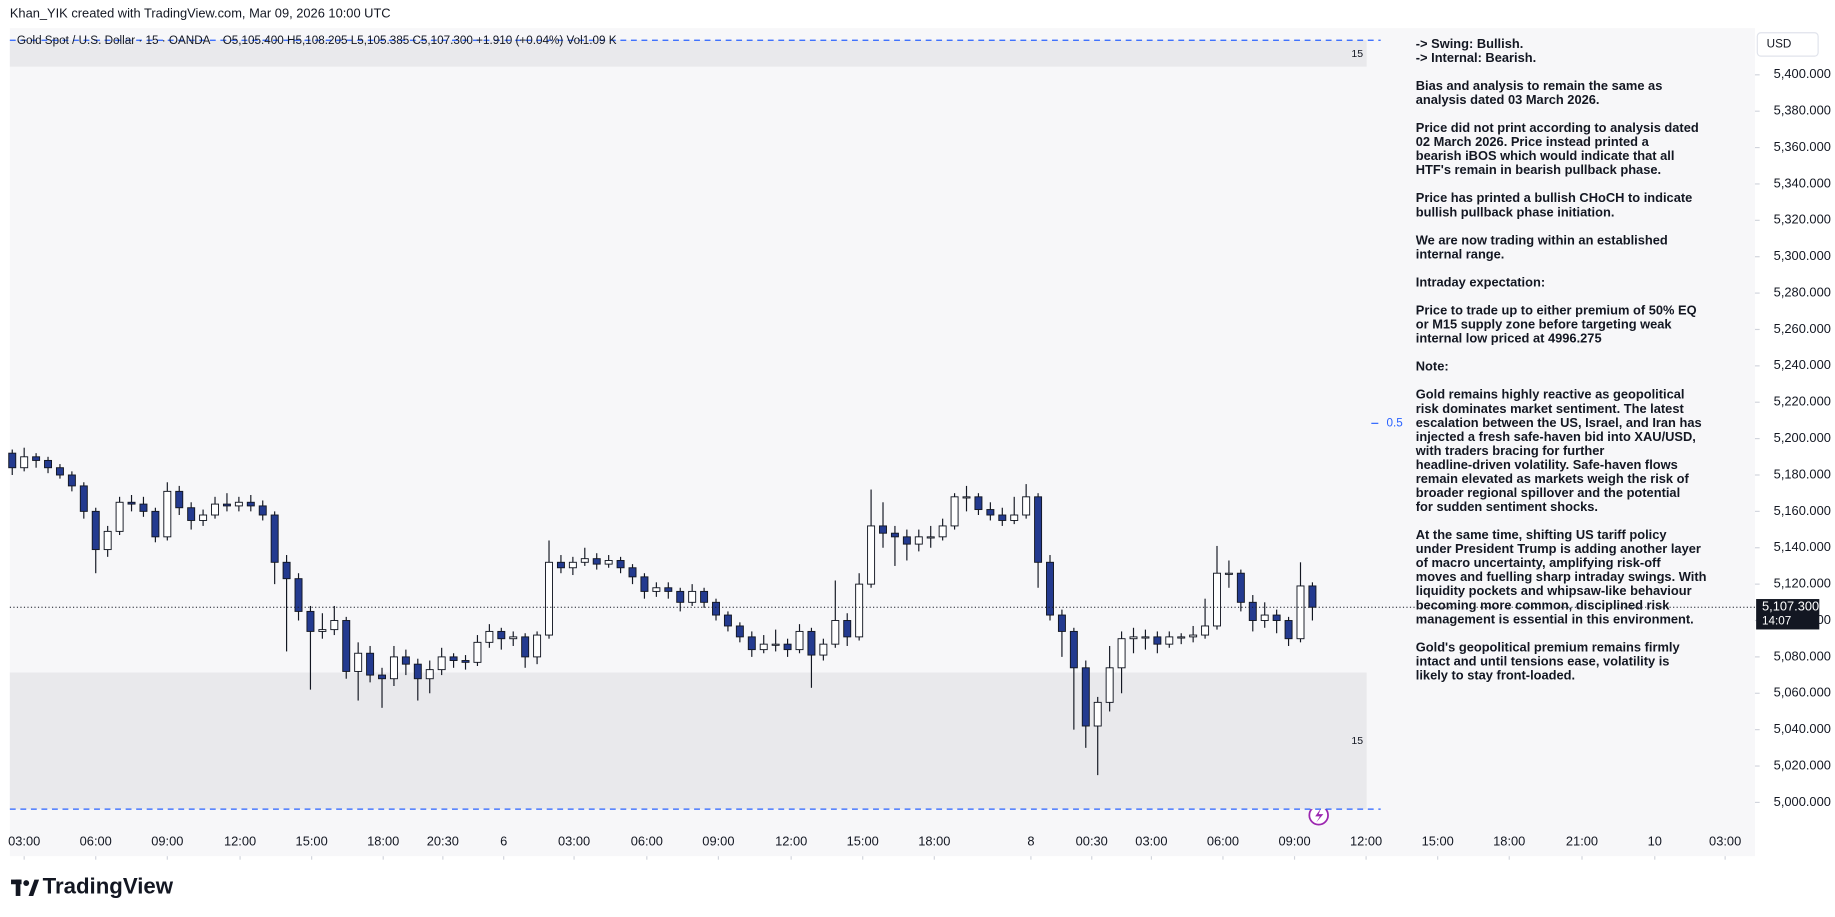 The height and width of the screenshot is (917, 1835). I want to click on note-line: likely to stay front-loaded., so click(1495, 674).